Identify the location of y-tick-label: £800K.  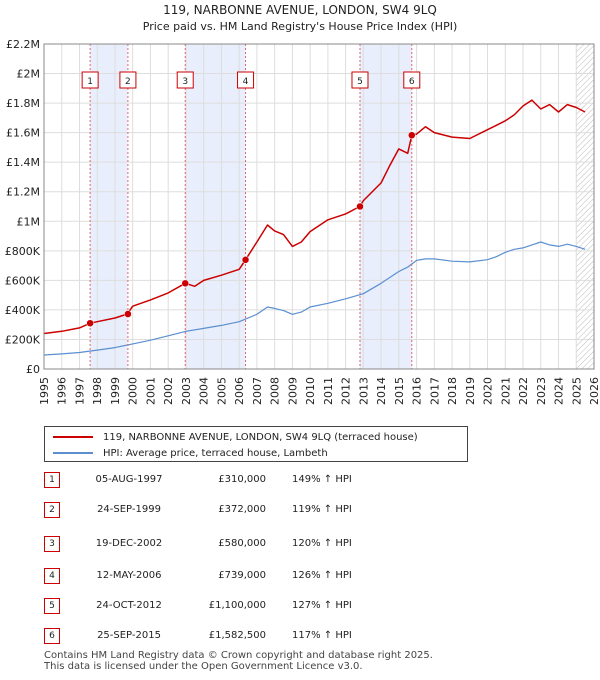
(23, 251).